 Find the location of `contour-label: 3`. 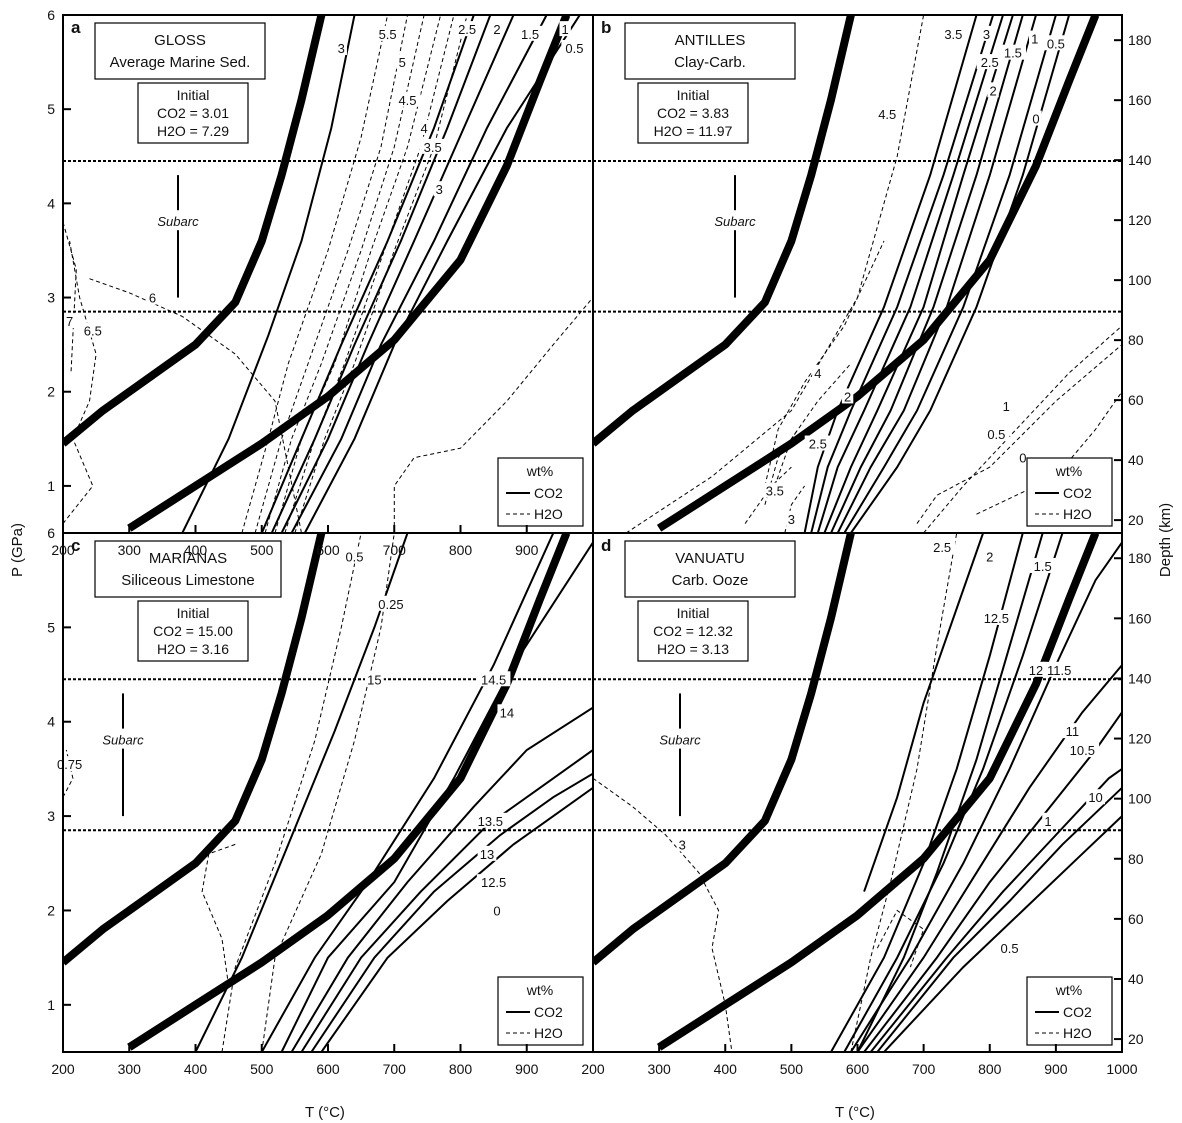

contour-label: 3 is located at coordinates (341, 48).